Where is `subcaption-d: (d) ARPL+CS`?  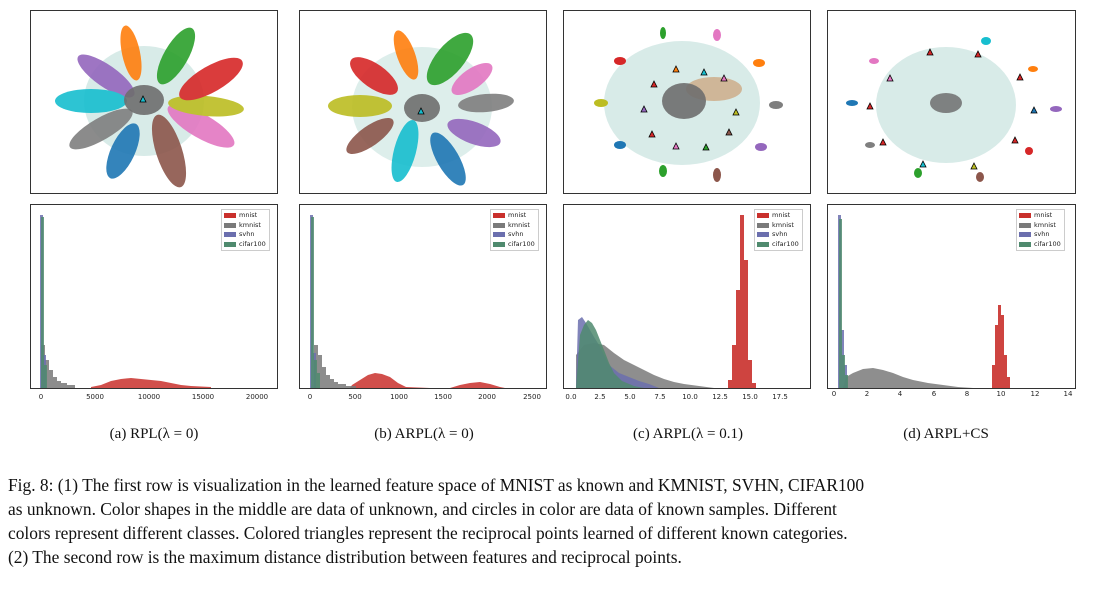
subcaption-d: (d) ARPL+CS is located at coordinates (946, 434).